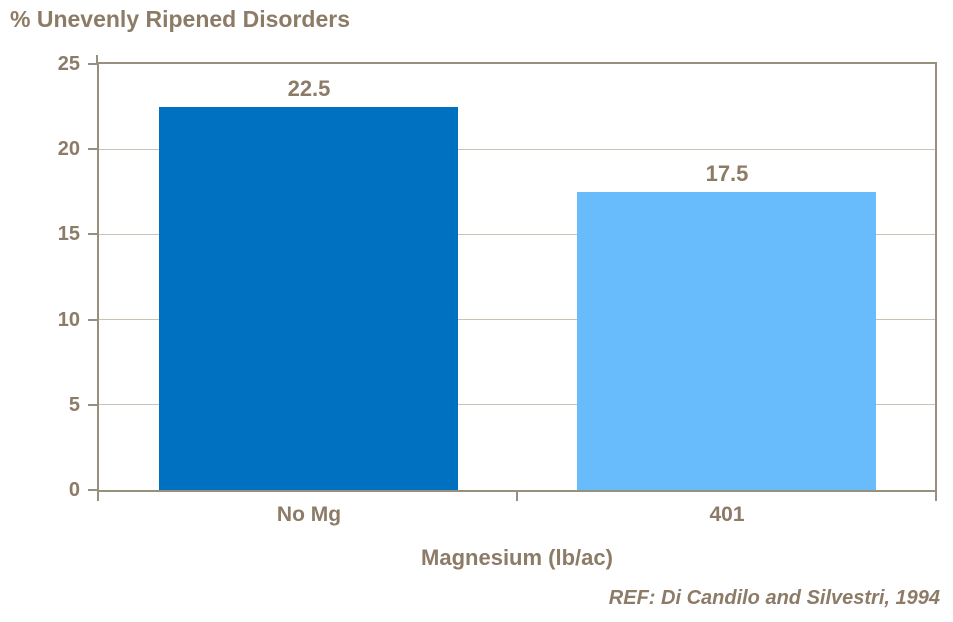 Image resolution: width=953 pixels, height=622 pixels. I want to click on y-axis-tick-label: 0, so click(74, 490).